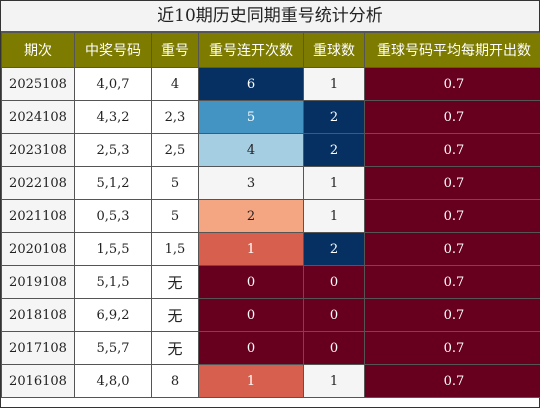  Describe the element at coordinates (113, 315) in the screenshot. I see `cell-numbers: 6,9,2` at that location.